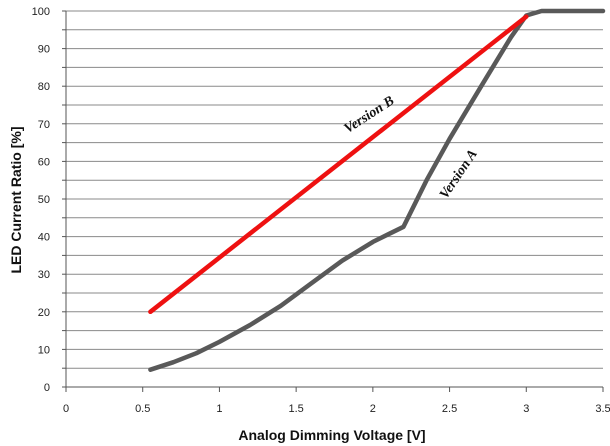  I want to click on y-tick-label: 10, so click(44, 350).